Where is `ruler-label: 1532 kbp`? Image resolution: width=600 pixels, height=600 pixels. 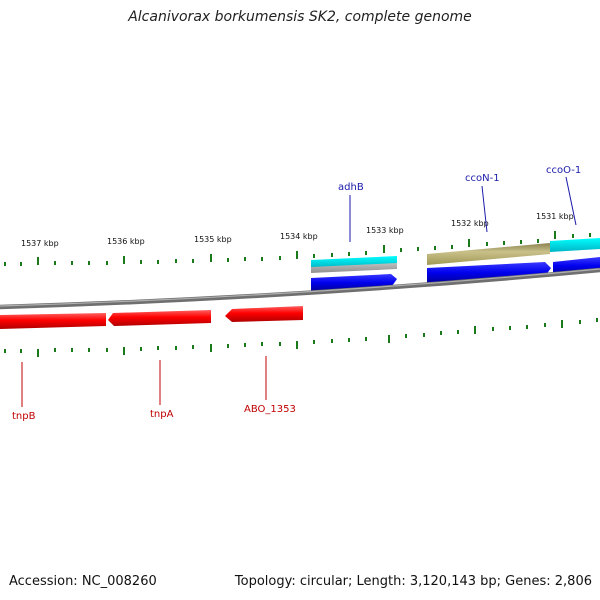
ruler-label: 1532 kbp is located at coordinates (470, 223).